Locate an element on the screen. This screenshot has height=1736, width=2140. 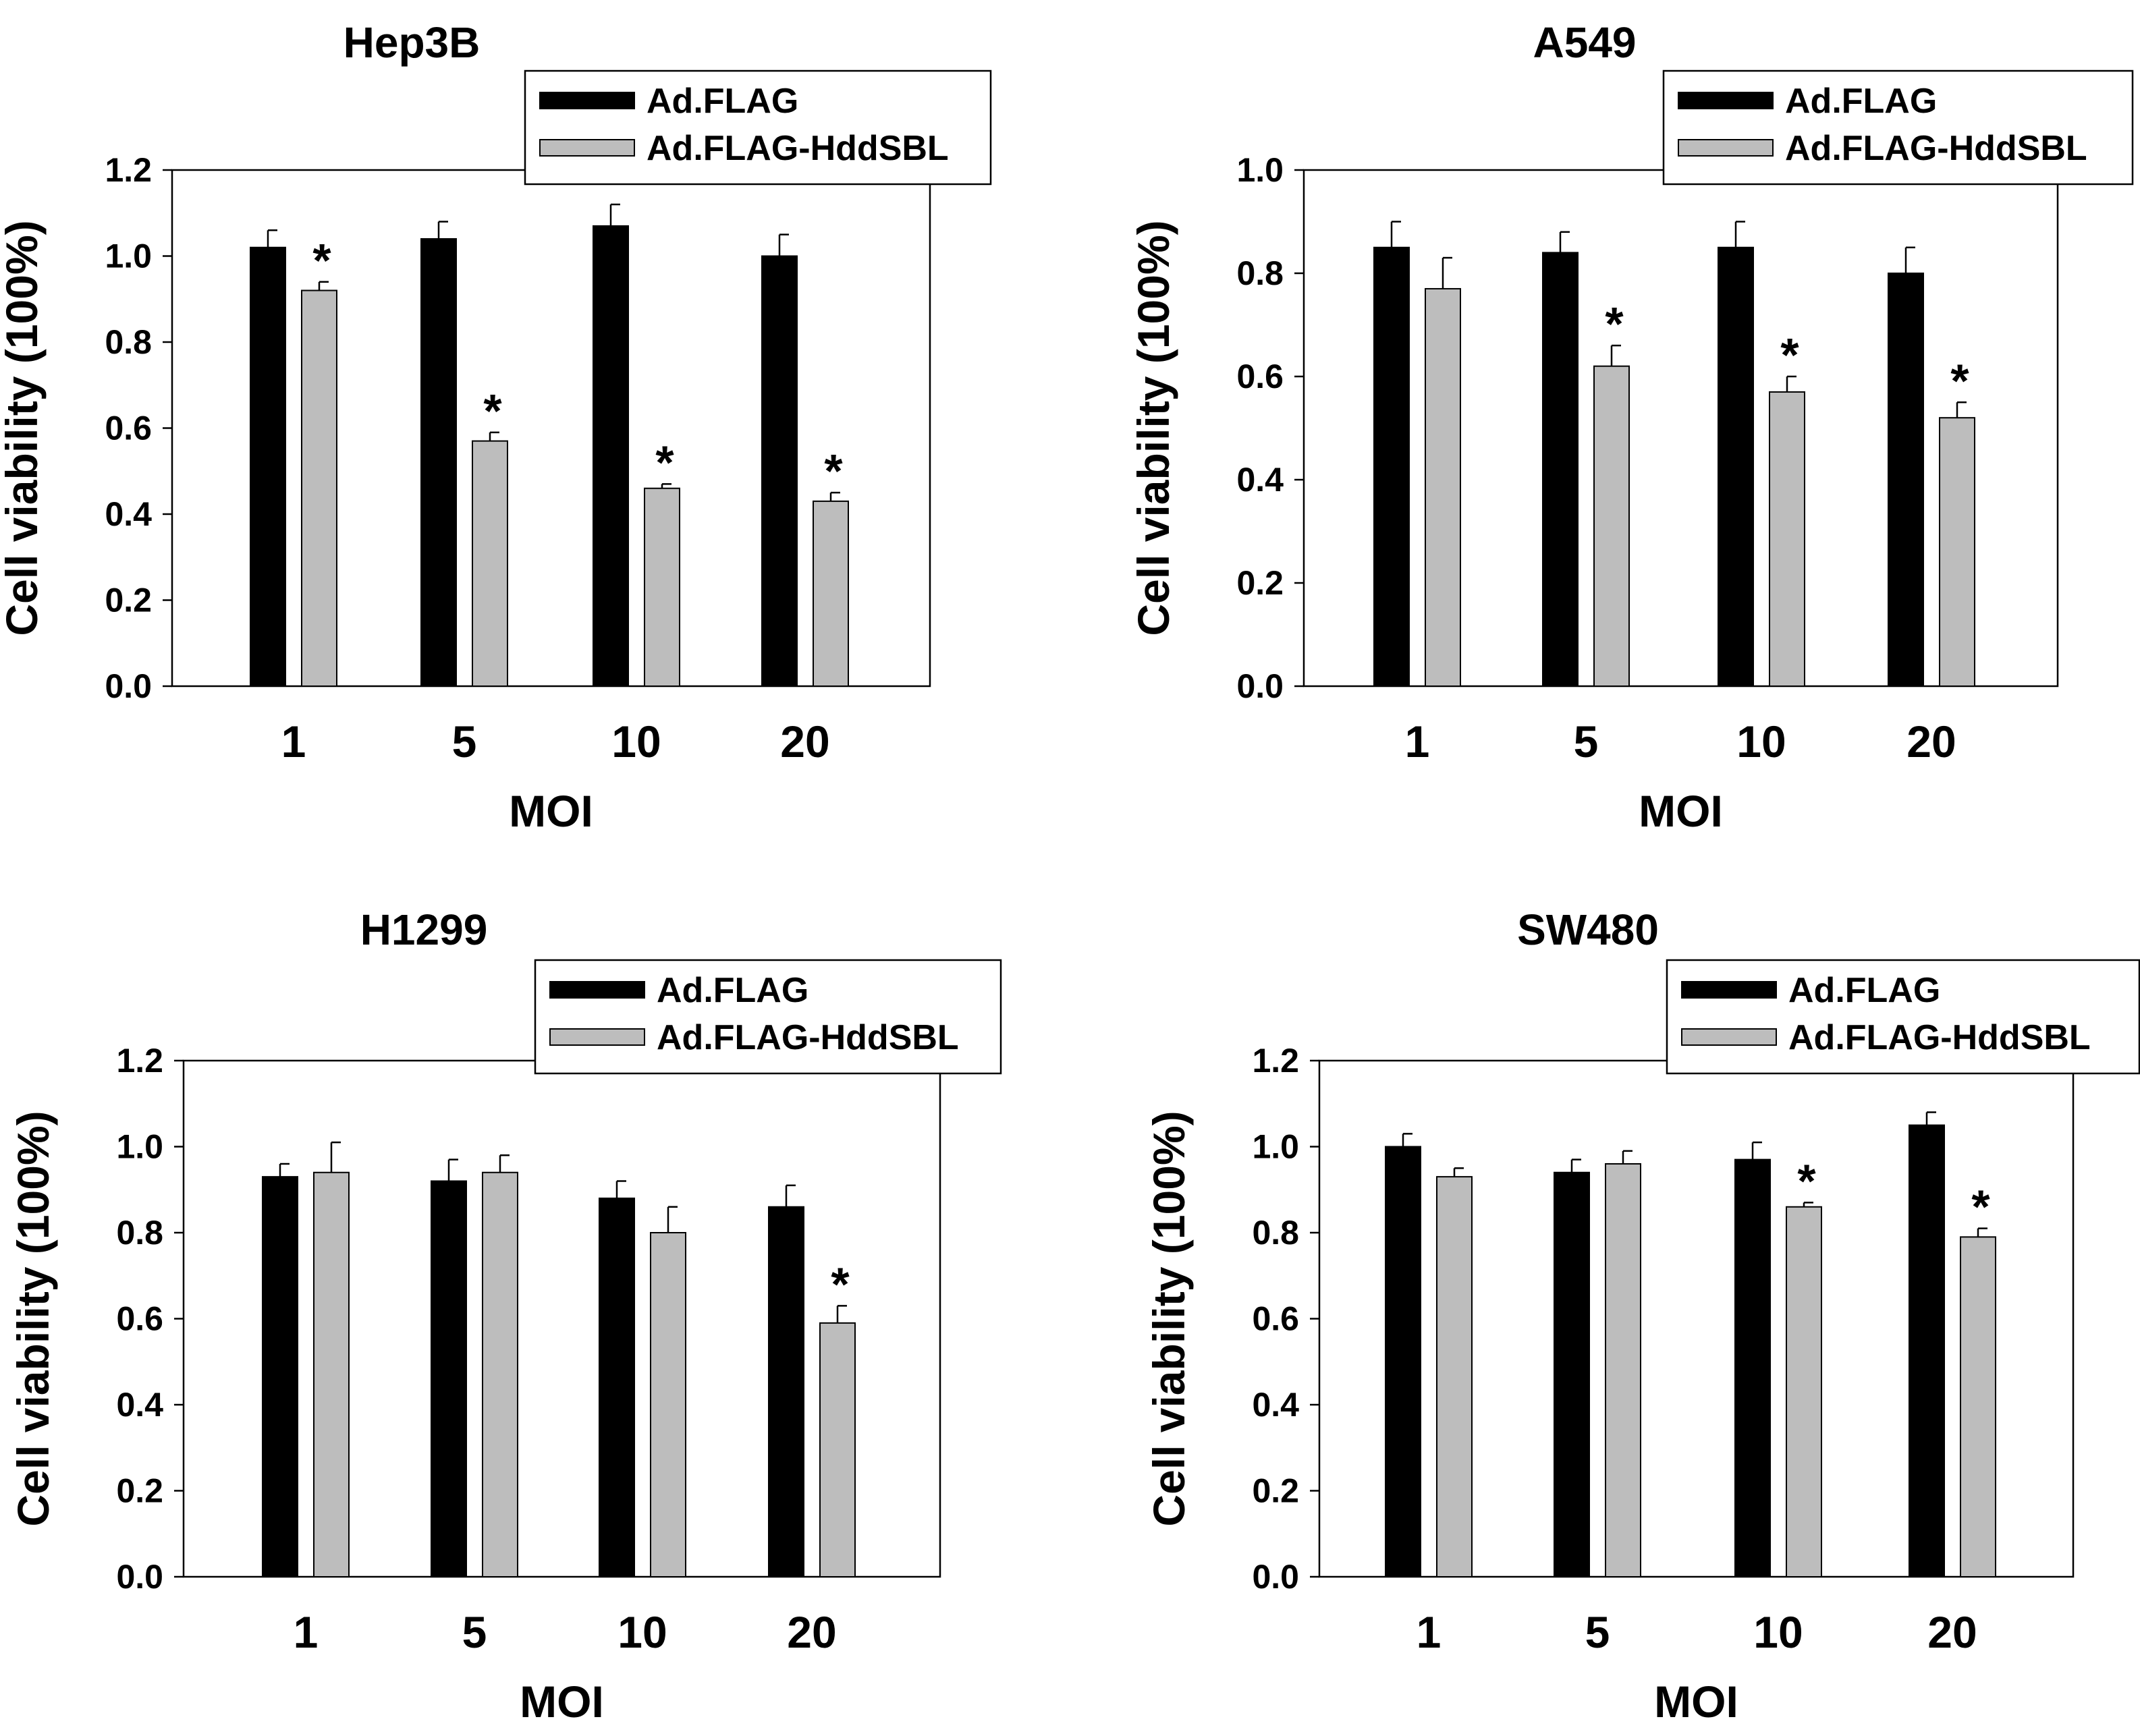
chart-title: H1299 is located at coordinates (424, 929).